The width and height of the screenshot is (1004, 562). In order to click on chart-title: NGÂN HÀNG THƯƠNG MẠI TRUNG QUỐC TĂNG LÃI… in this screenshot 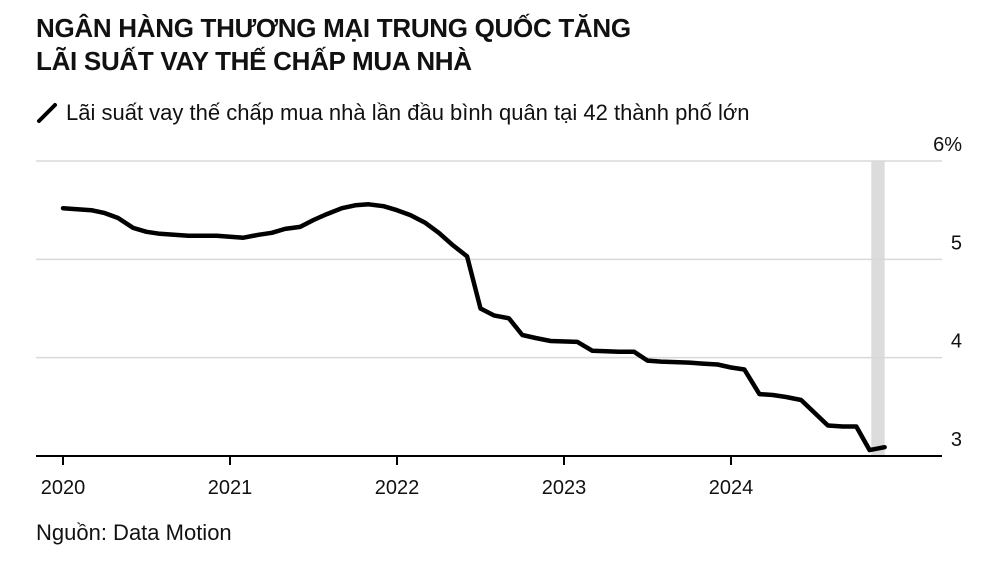, I will do `click(486, 45)`.